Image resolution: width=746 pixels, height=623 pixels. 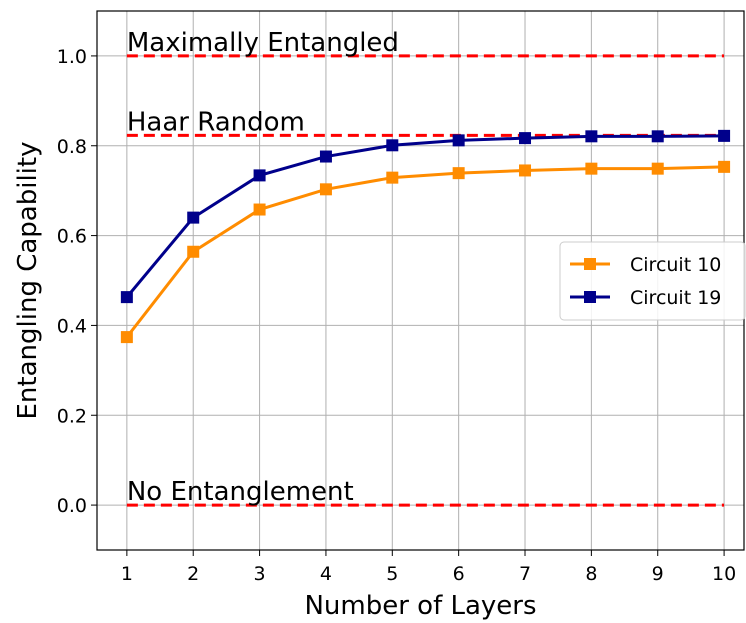 I want to click on x-tick-label: 5, so click(x=392, y=574).